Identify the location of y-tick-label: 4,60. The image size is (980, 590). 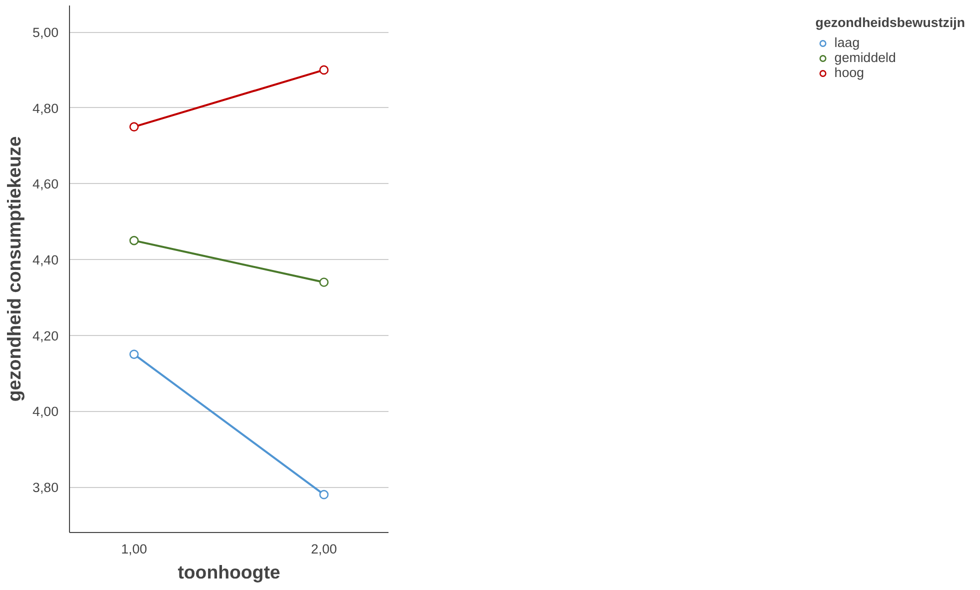
(45, 184).